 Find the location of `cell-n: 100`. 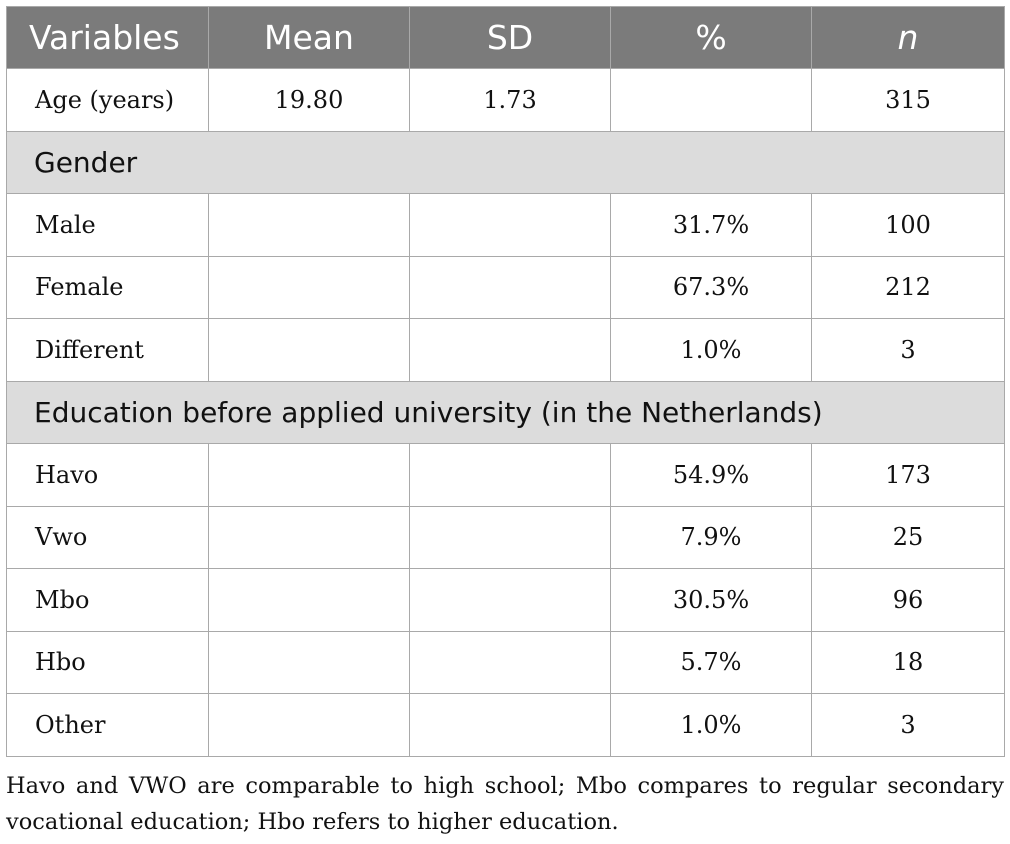

cell-n: 100 is located at coordinates (908, 225).